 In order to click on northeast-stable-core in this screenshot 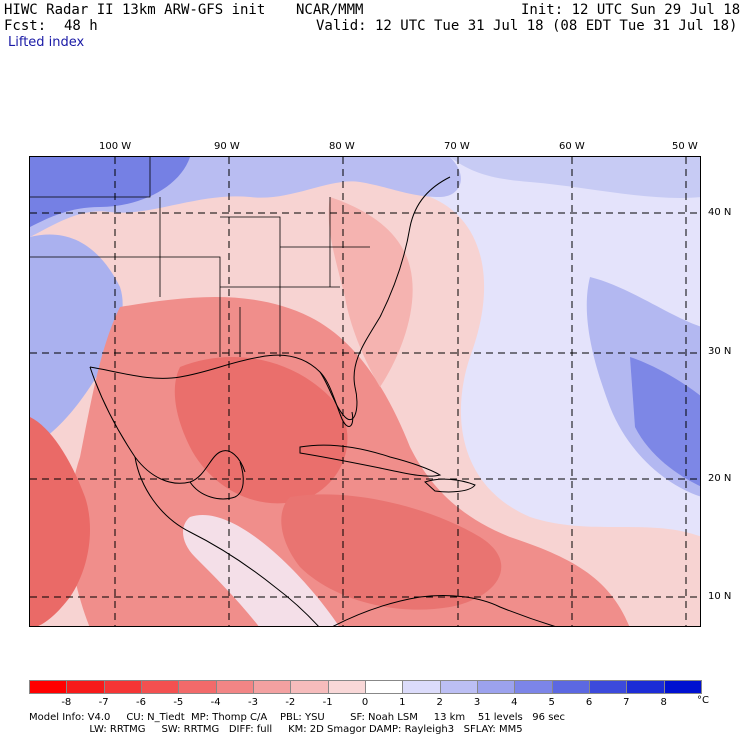, I will do `click(575, 178)`.